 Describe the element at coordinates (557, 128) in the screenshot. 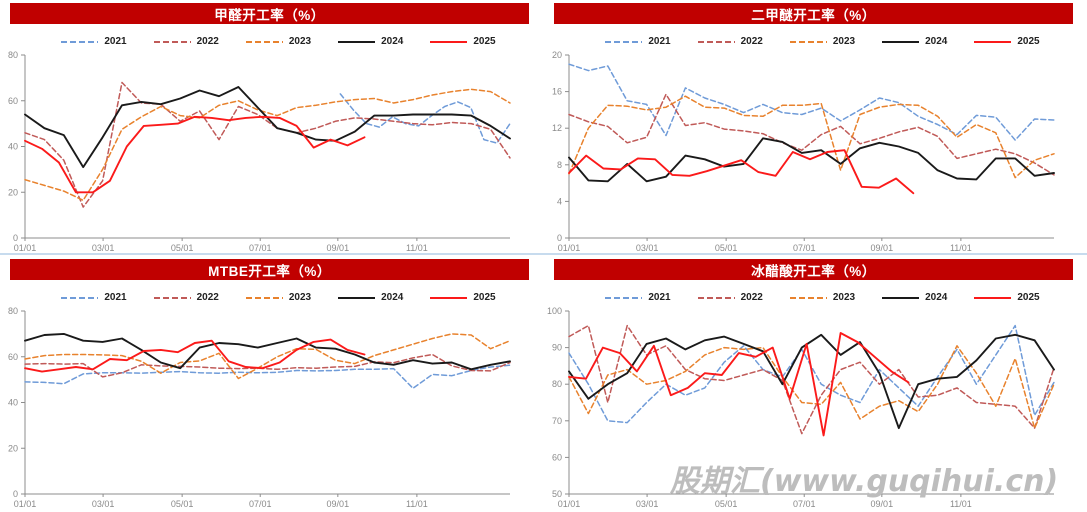

I see `y-tick-label: 12` at that location.